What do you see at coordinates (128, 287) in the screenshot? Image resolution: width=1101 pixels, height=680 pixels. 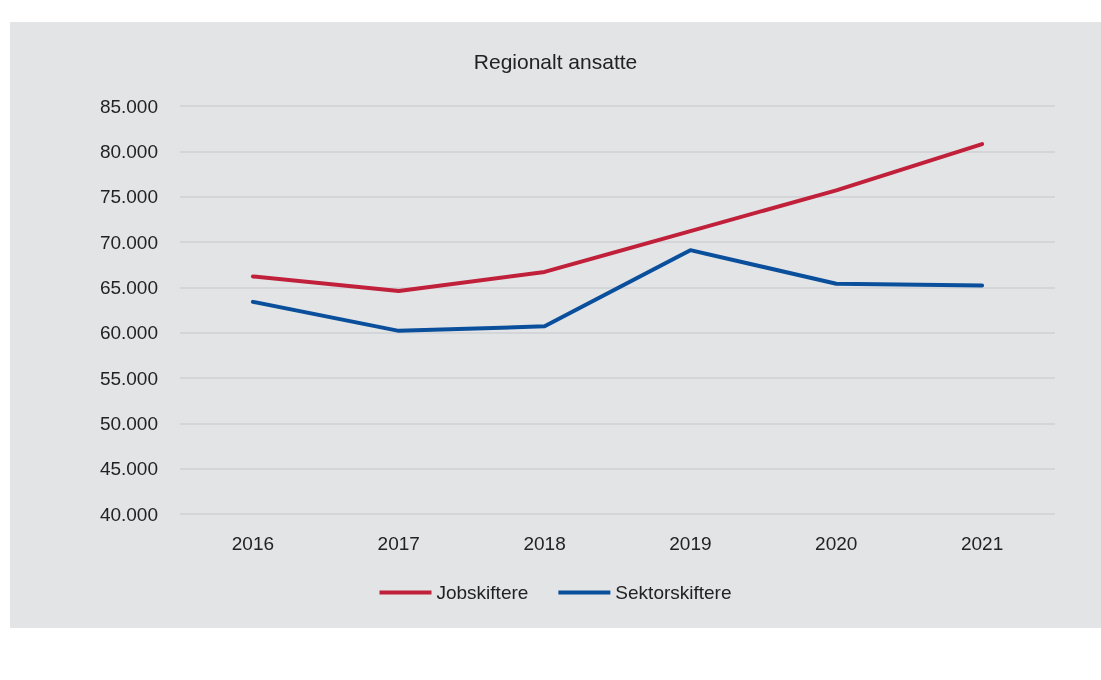 I see `y-tick-label: 65.000` at bounding box center [128, 287].